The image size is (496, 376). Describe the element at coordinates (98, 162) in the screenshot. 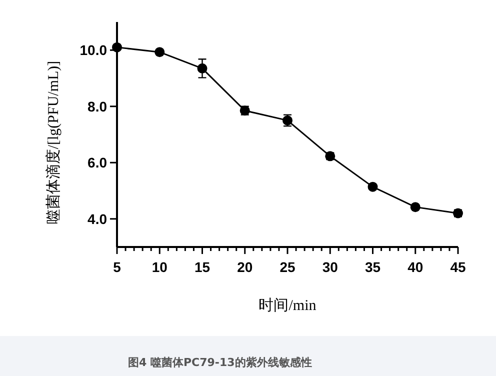

I see `y-tick-label: 6.0` at that location.